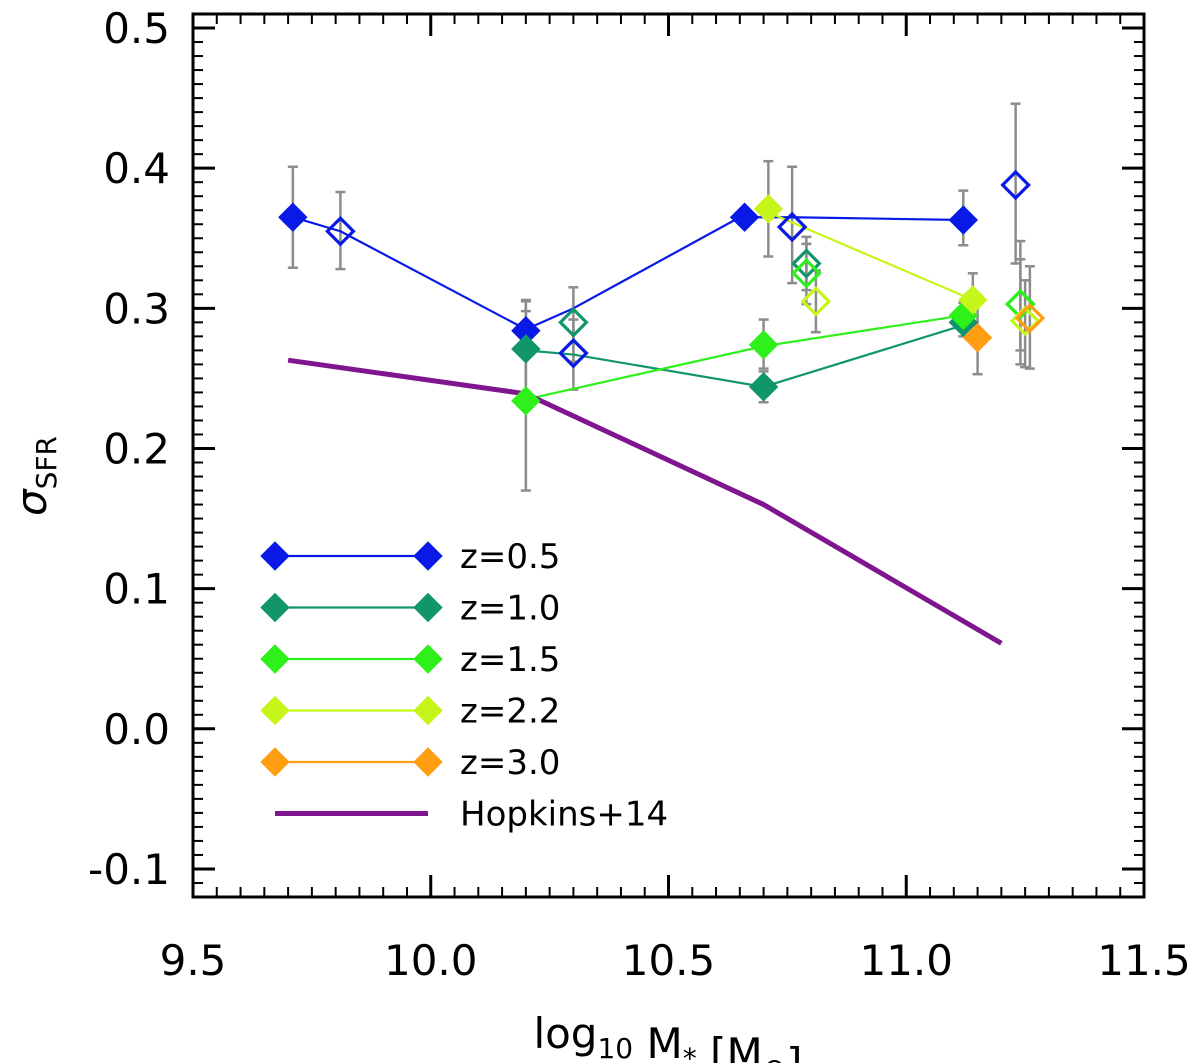  I want to click on series-markers, so click(662, 292).